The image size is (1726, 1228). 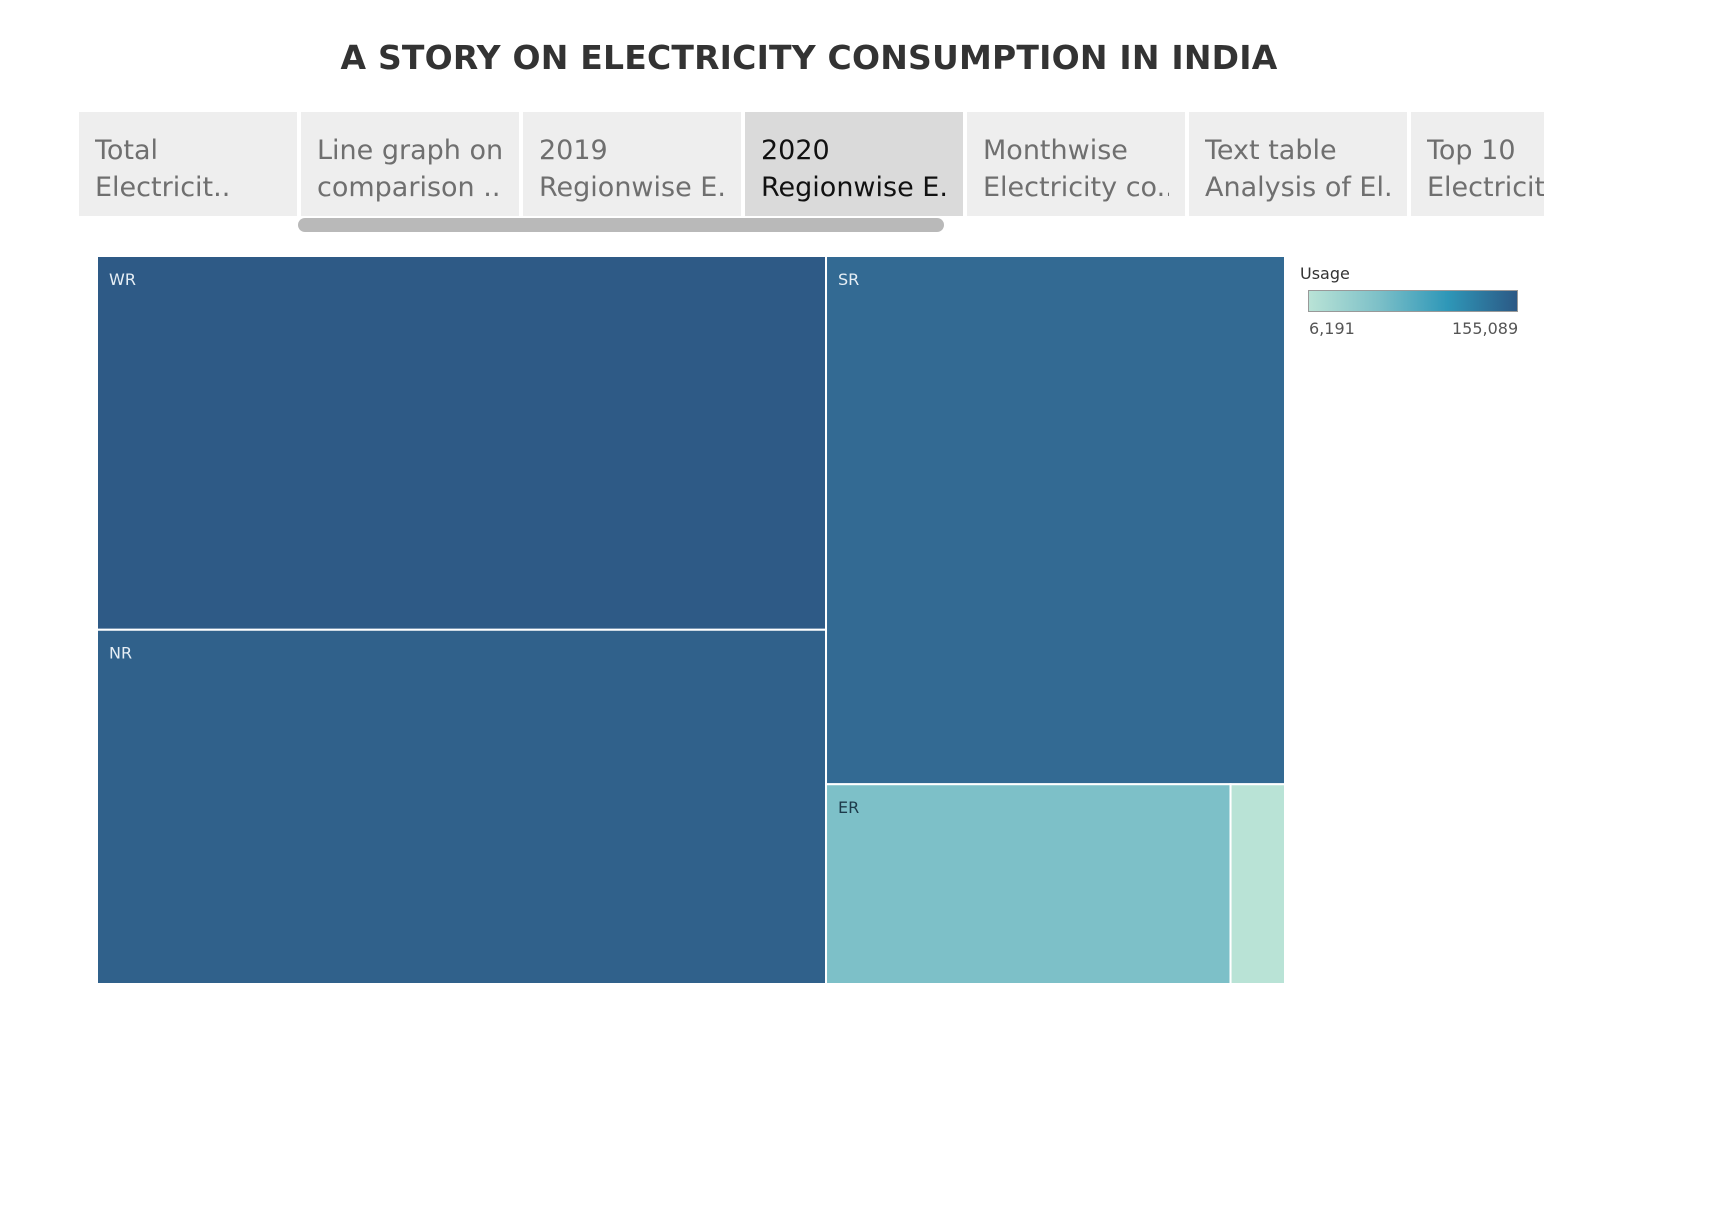 I want to click on tab-label-line1: Text table, so click(x=1271, y=150).